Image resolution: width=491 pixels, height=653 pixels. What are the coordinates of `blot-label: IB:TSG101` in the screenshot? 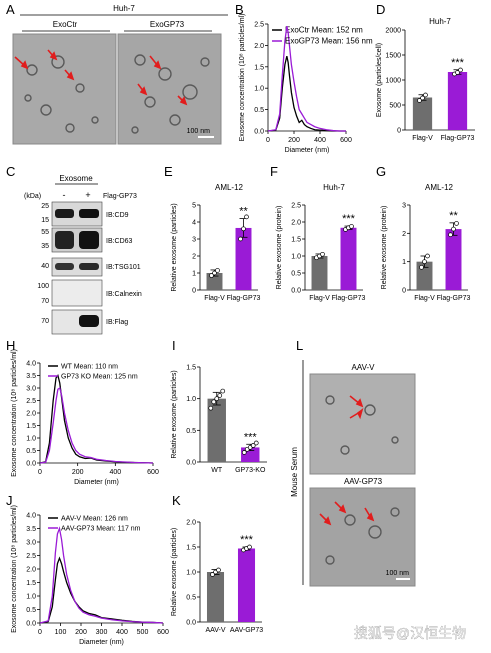 It's located at (123, 267).